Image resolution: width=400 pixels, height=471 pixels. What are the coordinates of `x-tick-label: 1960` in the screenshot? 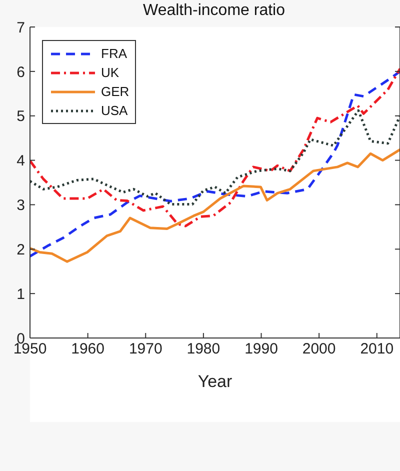 It's located at (87, 349).